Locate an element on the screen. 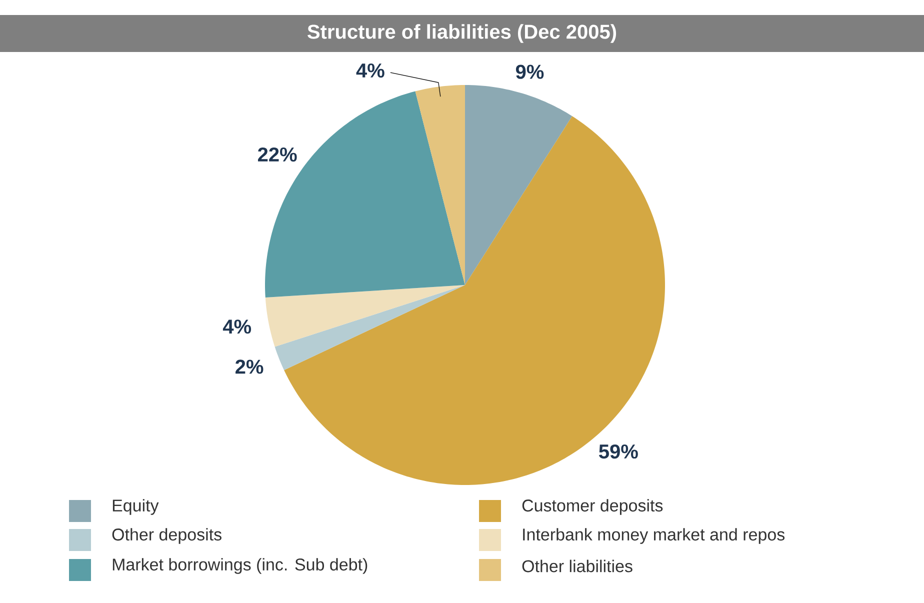 This screenshot has width=924, height=603. legend-label: Customer deposits is located at coordinates (592, 507).